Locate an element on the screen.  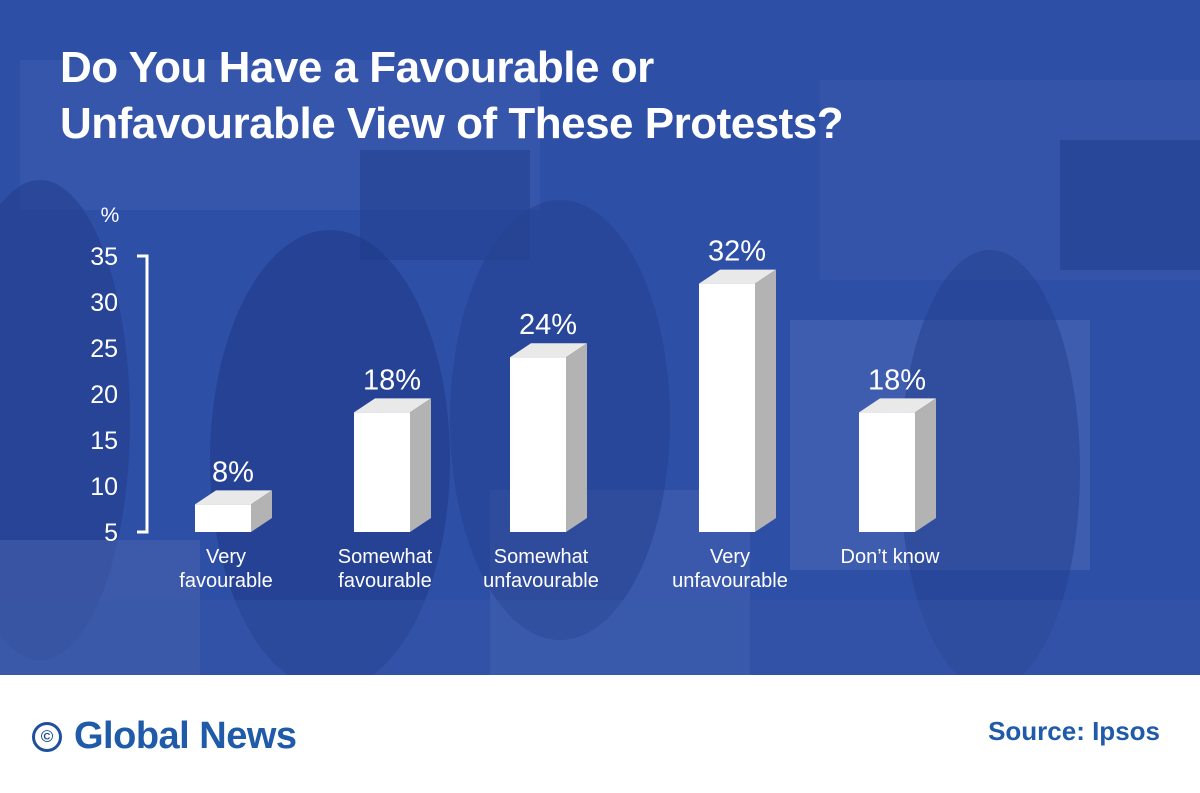
brand: © Global News is located at coordinates (164, 736).